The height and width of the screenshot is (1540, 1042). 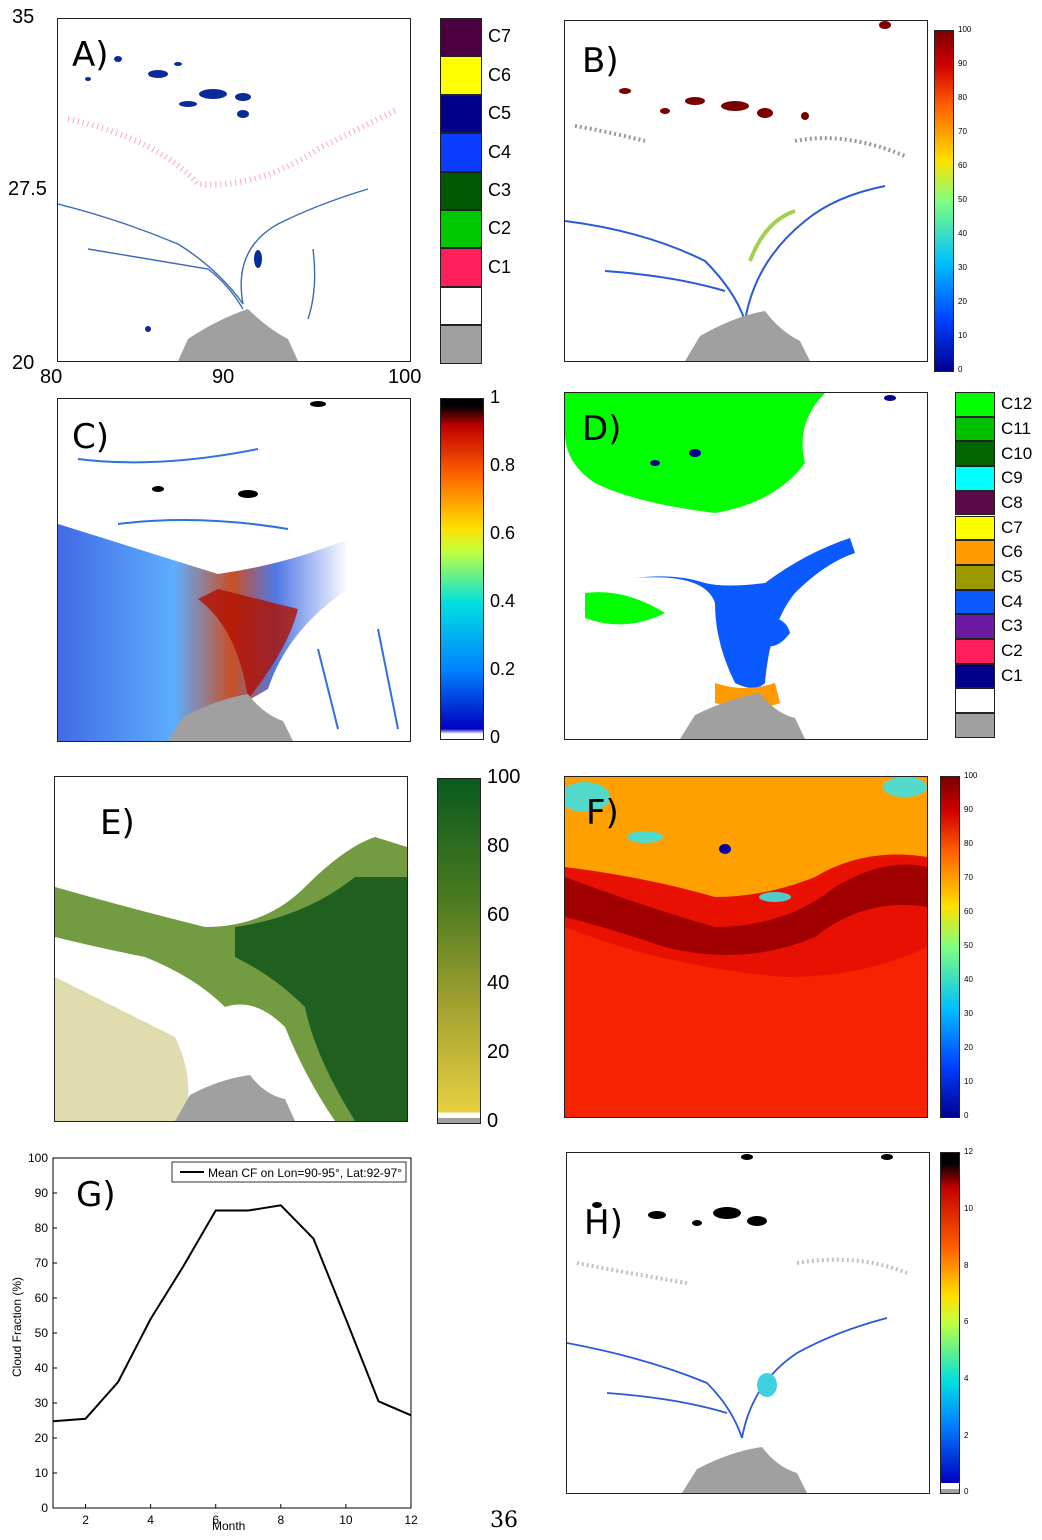 I want to click on page-number: 36, so click(x=504, y=1520).